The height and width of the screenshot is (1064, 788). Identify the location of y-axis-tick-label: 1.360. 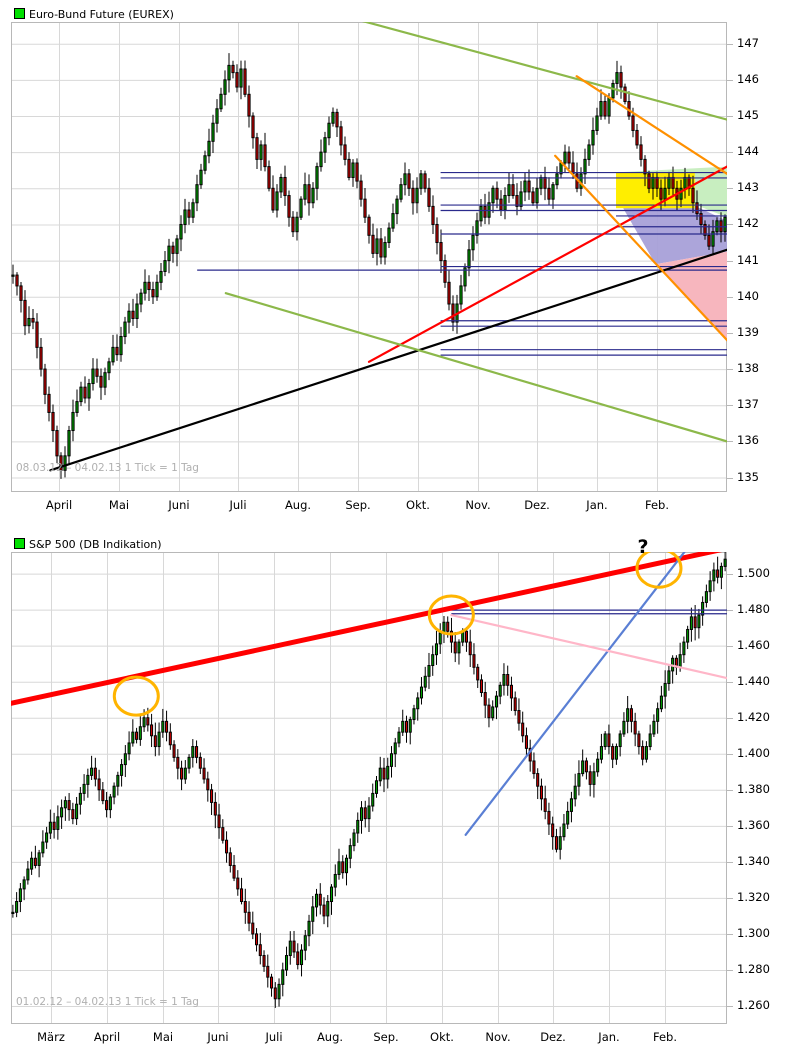
(753, 824).